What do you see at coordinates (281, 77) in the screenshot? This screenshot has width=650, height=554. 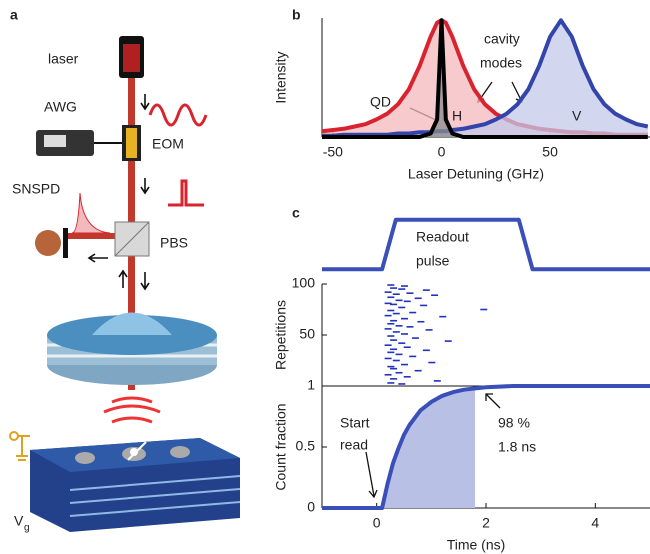 I see `y-axis-label: Intensity` at bounding box center [281, 77].